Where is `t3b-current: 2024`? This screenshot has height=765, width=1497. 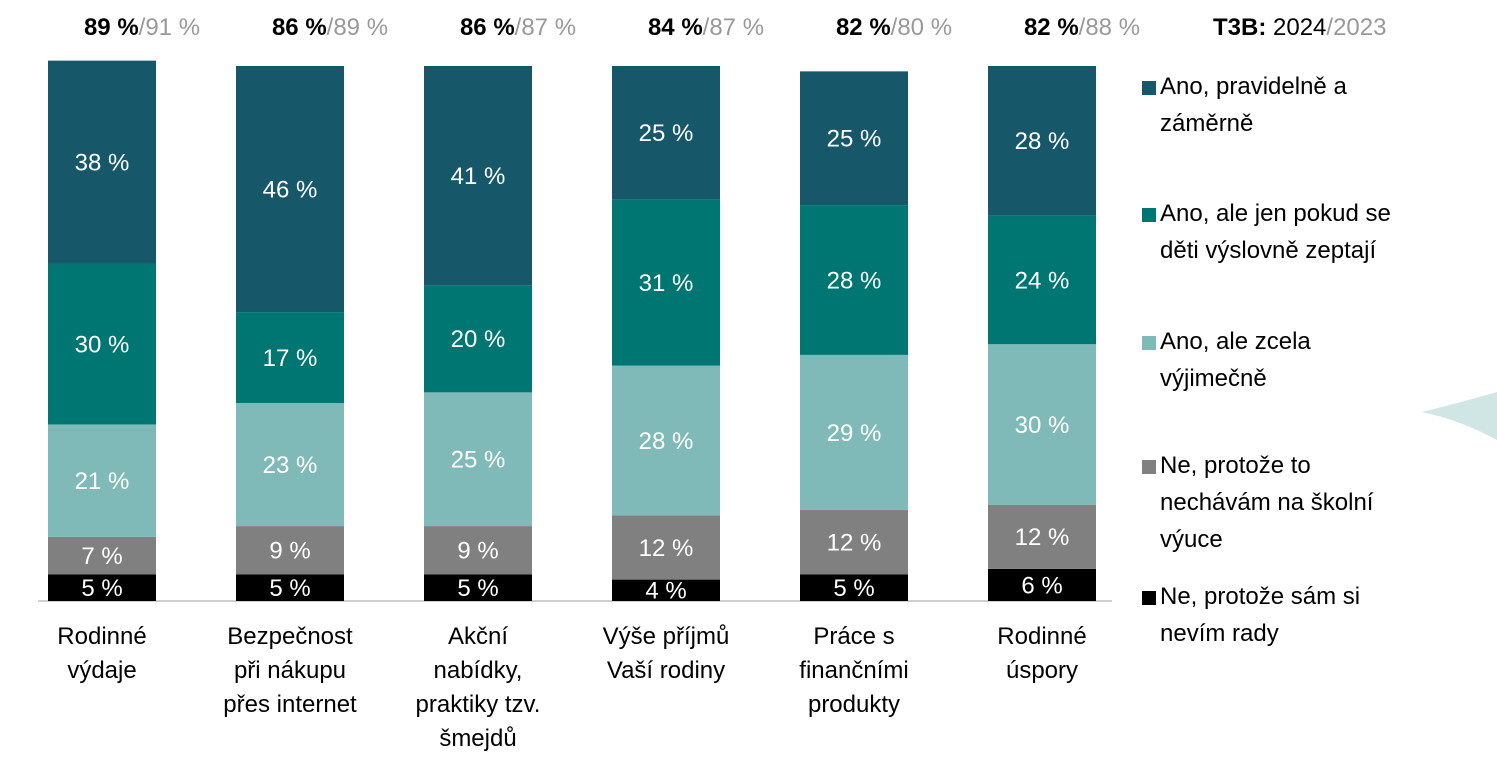 t3b-current: 2024 is located at coordinates (1299, 27).